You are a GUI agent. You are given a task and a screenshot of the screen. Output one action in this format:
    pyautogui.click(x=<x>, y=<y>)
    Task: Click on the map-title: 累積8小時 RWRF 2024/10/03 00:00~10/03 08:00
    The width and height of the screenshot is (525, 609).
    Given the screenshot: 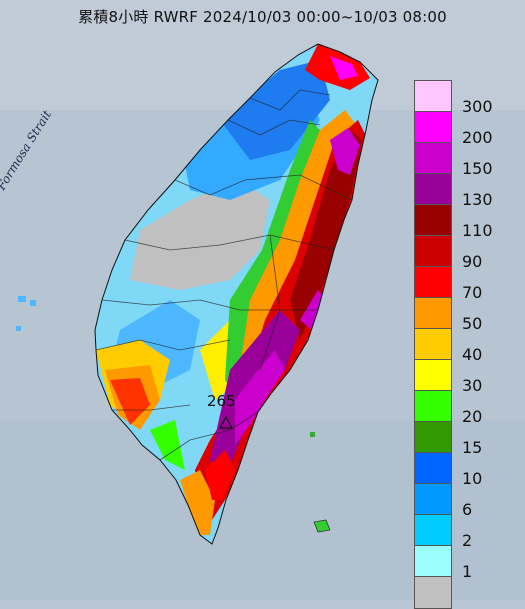 What is the action you would take?
    pyautogui.click(x=262, y=17)
    